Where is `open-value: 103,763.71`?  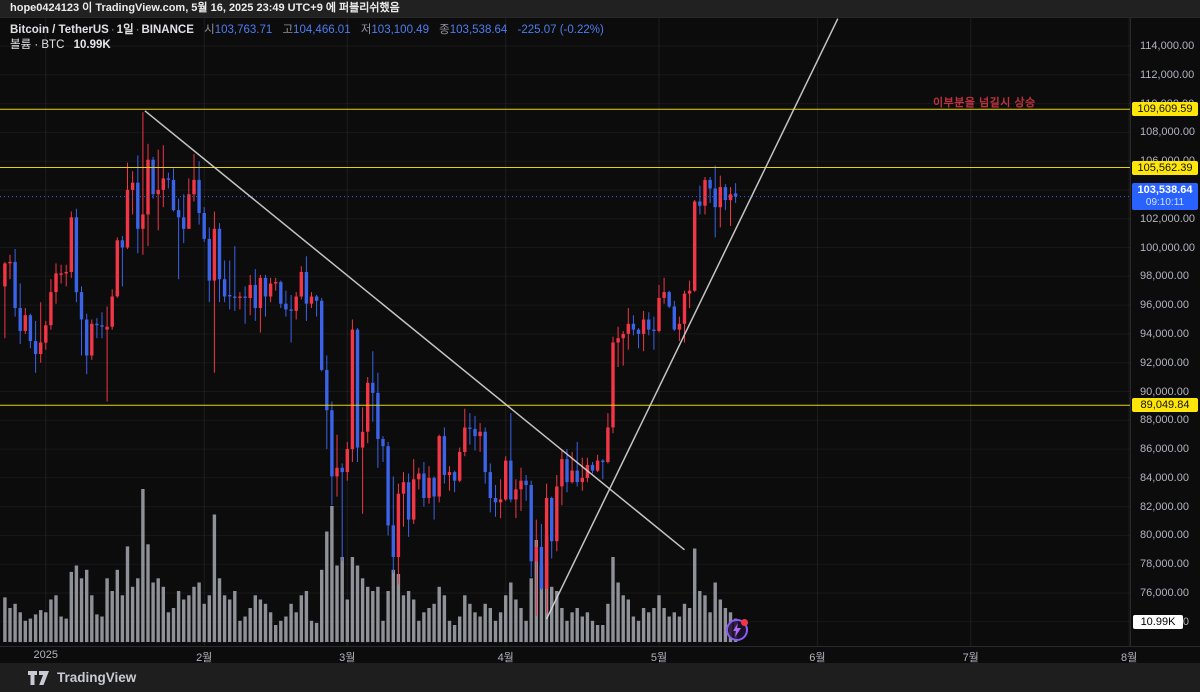
open-value: 103,763.71 is located at coordinates (243, 30).